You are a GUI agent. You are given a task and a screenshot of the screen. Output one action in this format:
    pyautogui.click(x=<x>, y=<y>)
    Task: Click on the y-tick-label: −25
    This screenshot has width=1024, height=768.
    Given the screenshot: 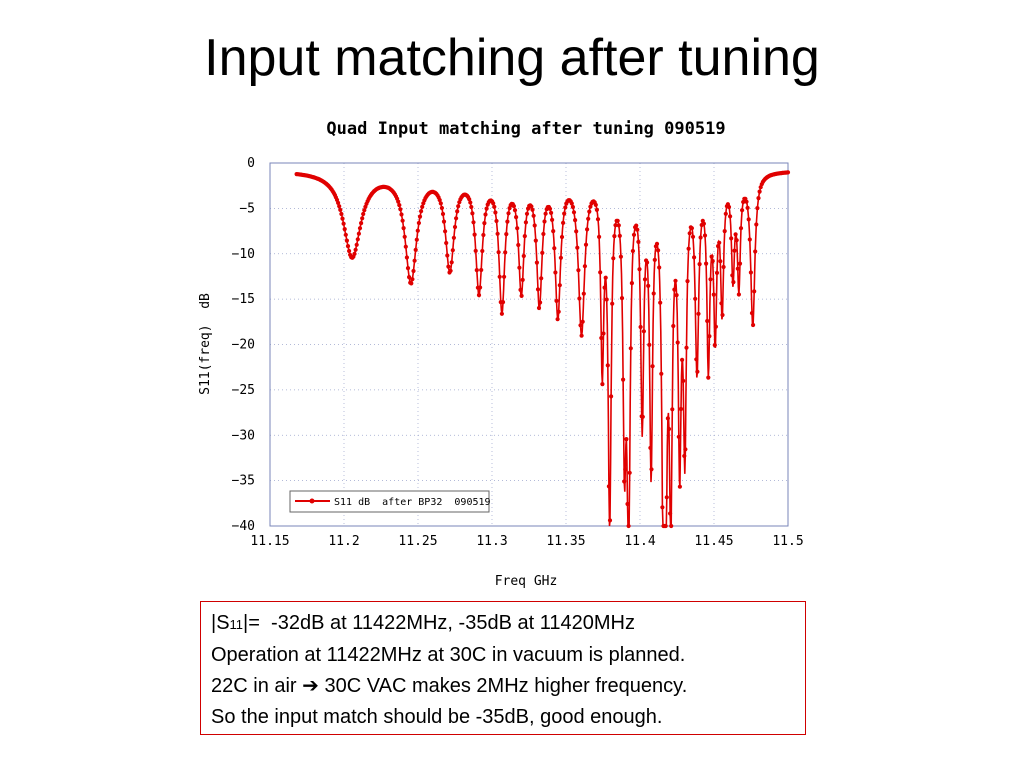 What is the action you would take?
    pyautogui.click(x=243, y=390)
    